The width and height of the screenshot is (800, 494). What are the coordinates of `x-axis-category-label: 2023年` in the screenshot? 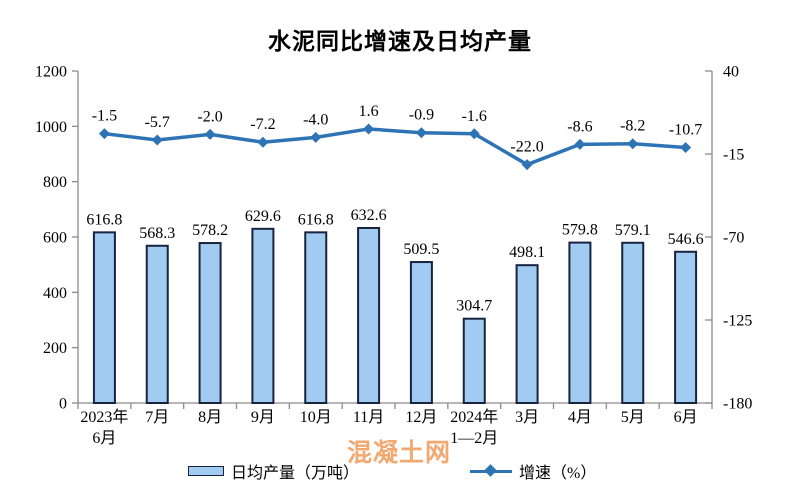 It's located at (104, 417).